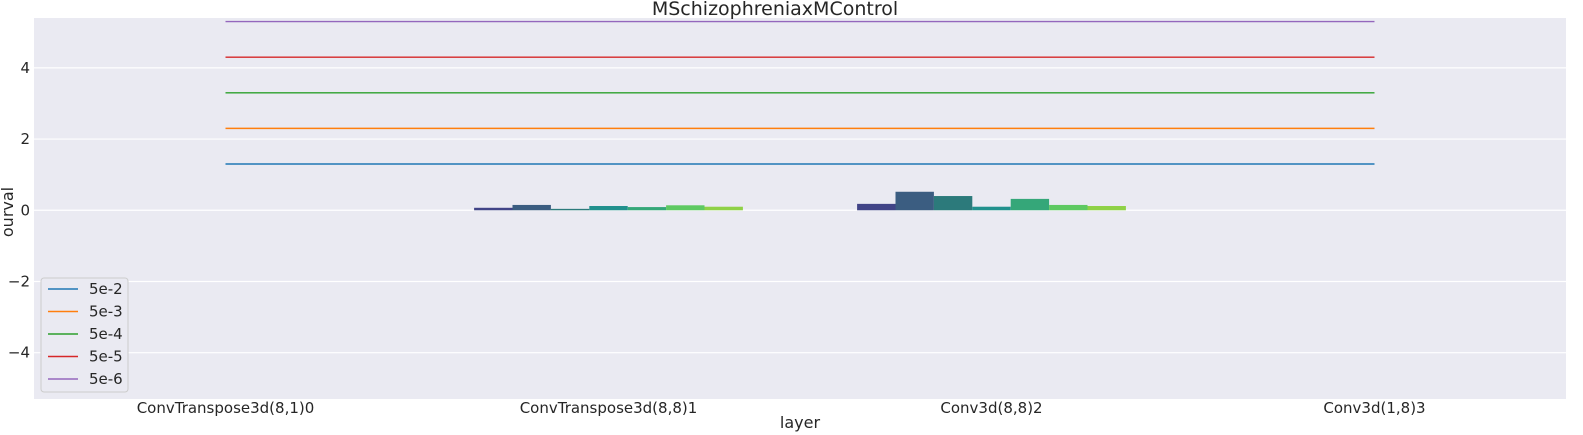 The image size is (1583, 435). Describe the element at coordinates (106, 357) in the screenshot. I see `legend-label: 5e-5` at that location.